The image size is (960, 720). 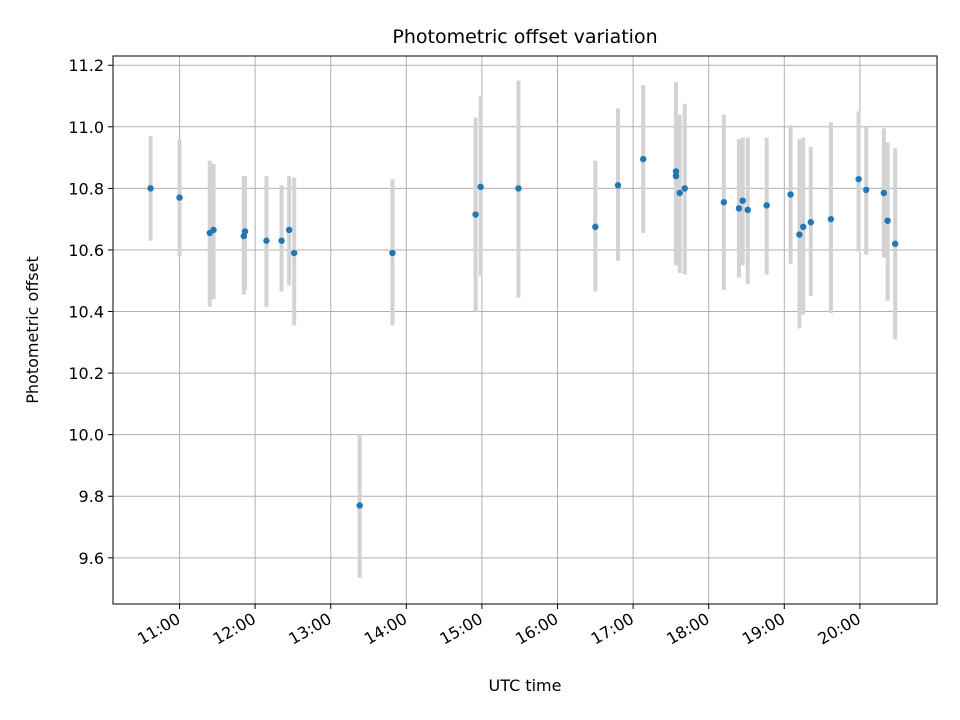 What do you see at coordinates (86, 188) in the screenshot?
I see `y-tick-label: 10.8` at bounding box center [86, 188].